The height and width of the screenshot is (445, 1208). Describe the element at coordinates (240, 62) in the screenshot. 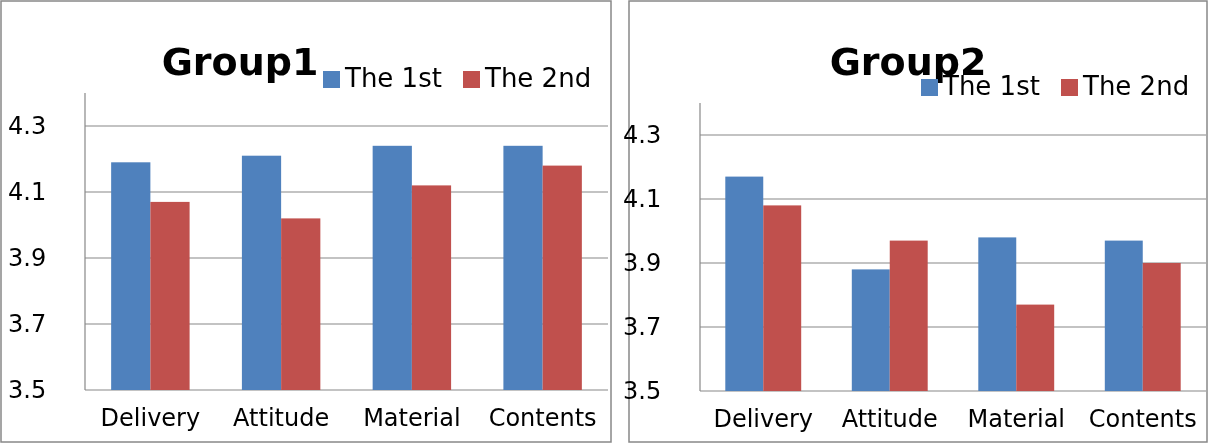

I see `chart-title: Group1` at that location.